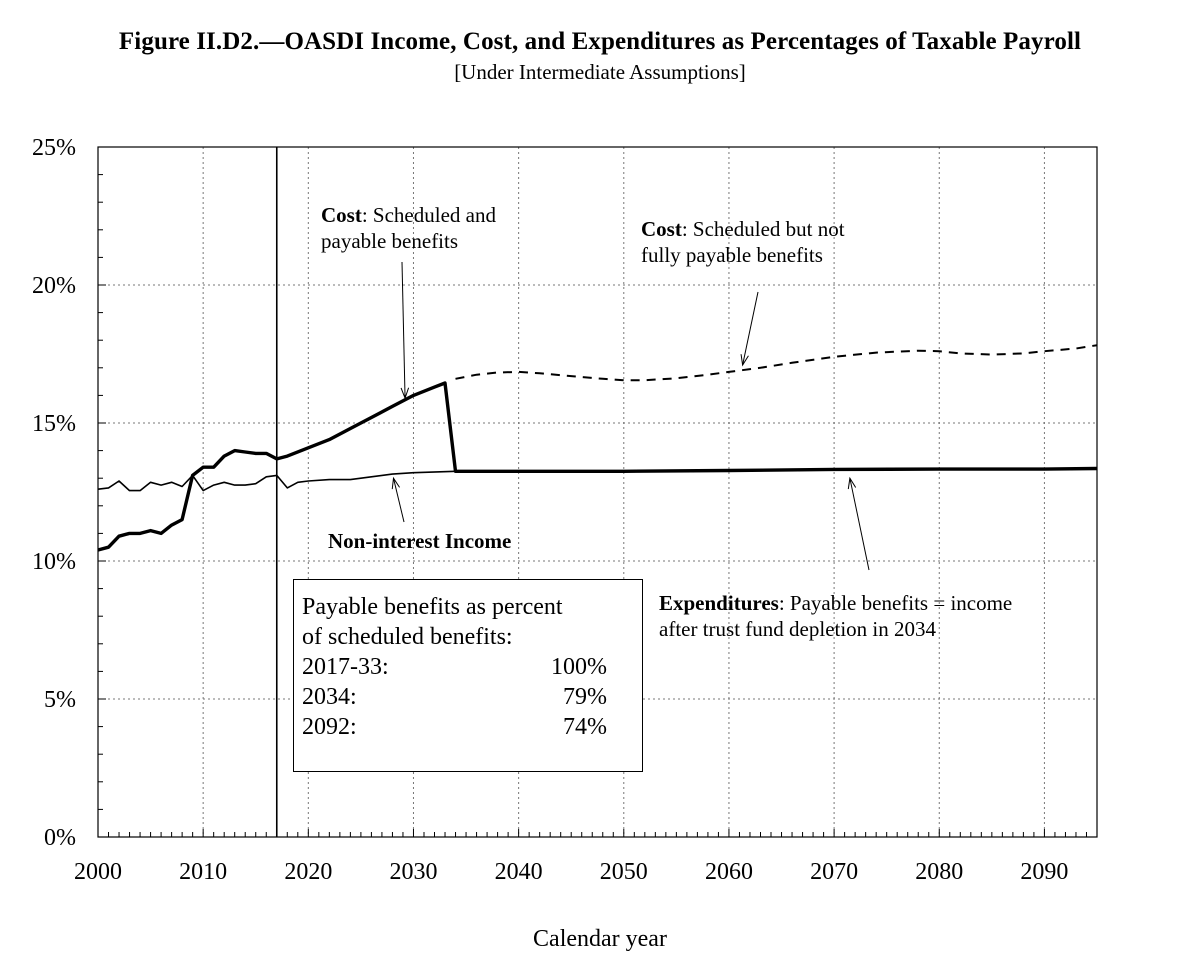 The image size is (1200, 966). Describe the element at coordinates (454, 697) in the screenshot. I see `infobox-row: 2034: 79%` at that location.